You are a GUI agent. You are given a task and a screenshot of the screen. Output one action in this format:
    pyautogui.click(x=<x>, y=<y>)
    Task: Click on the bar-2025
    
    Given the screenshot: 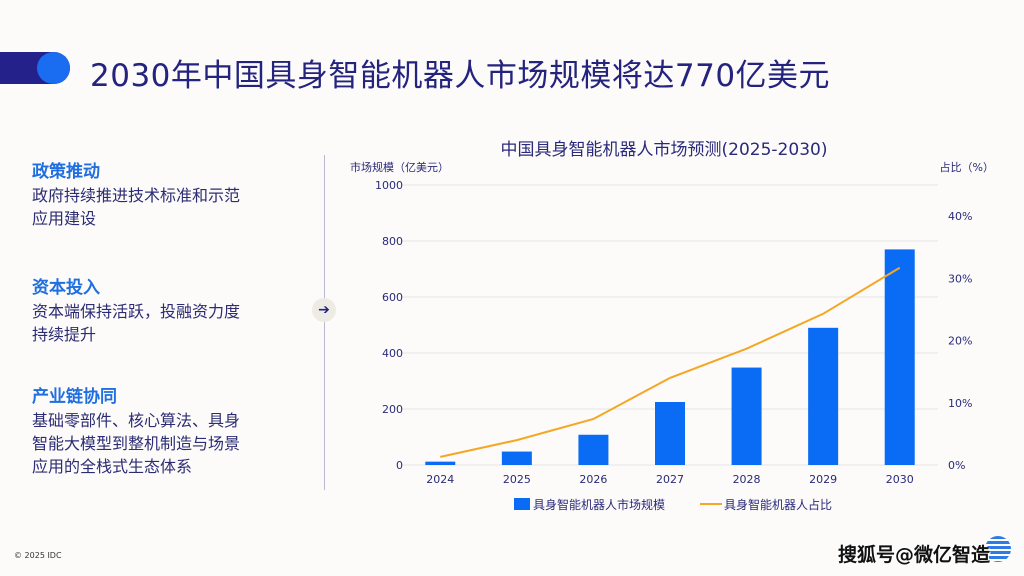 What is the action you would take?
    pyautogui.click(x=516, y=458)
    